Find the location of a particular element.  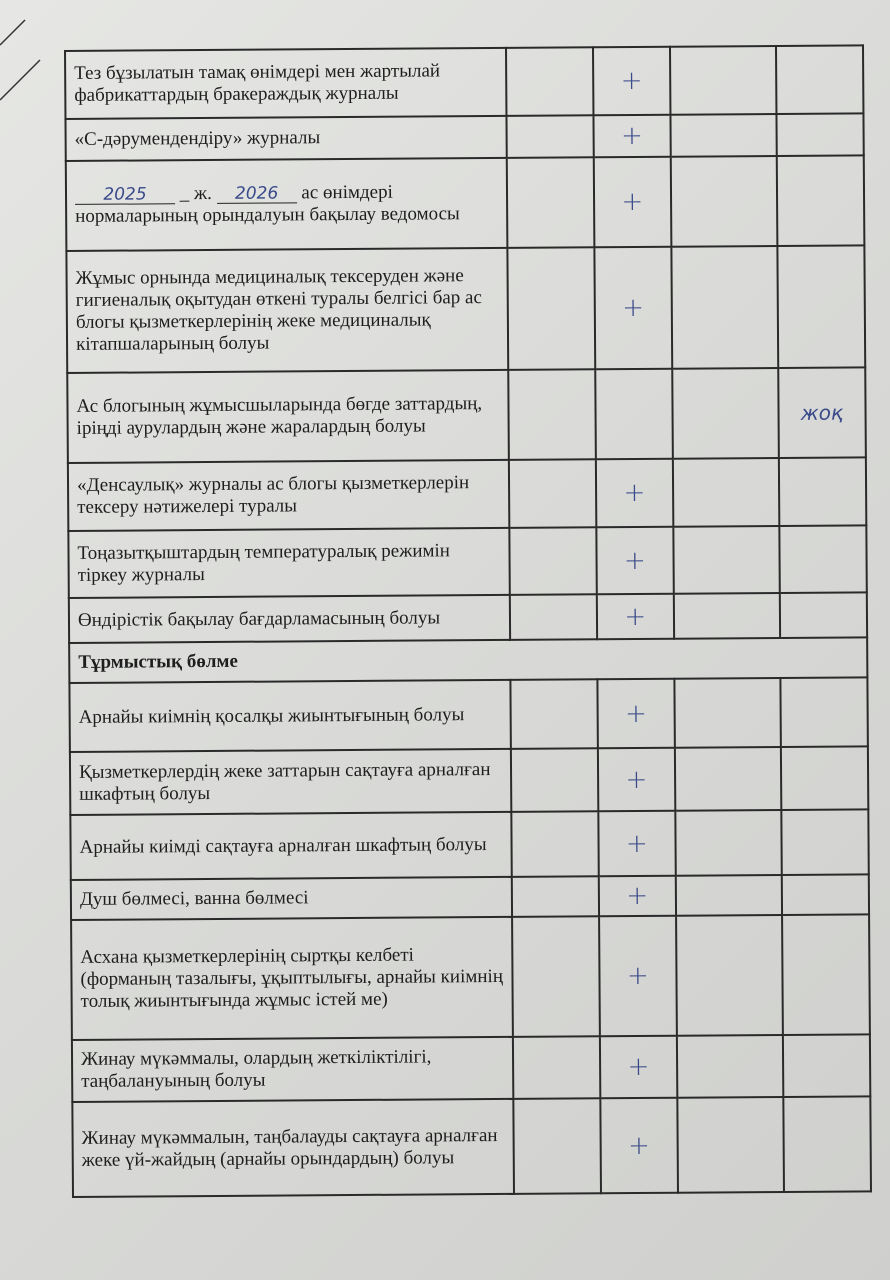

table-row: «С-дәрумендендіру» журналы + is located at coordinates (464, 137).